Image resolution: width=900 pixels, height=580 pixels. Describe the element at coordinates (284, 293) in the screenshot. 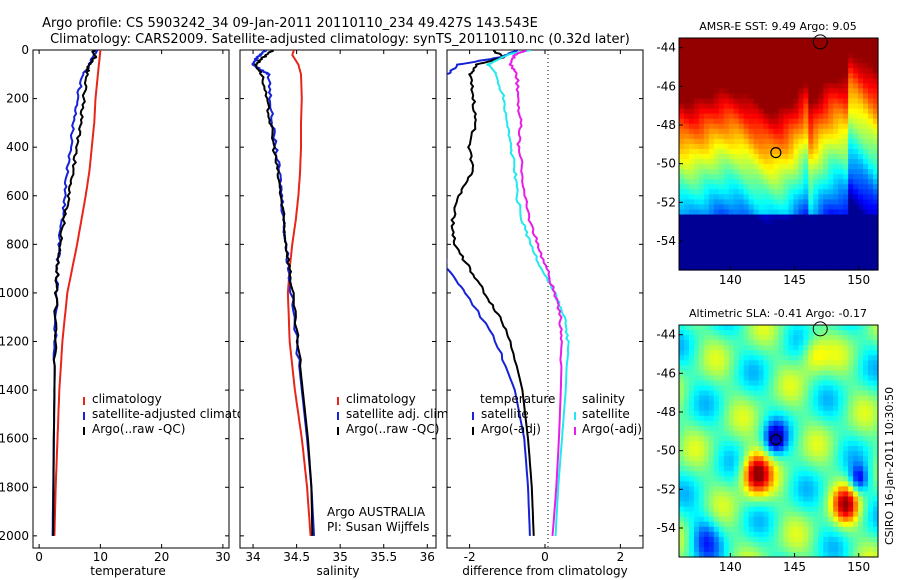

I see `series-line-argo-raw-qc-` at that location.